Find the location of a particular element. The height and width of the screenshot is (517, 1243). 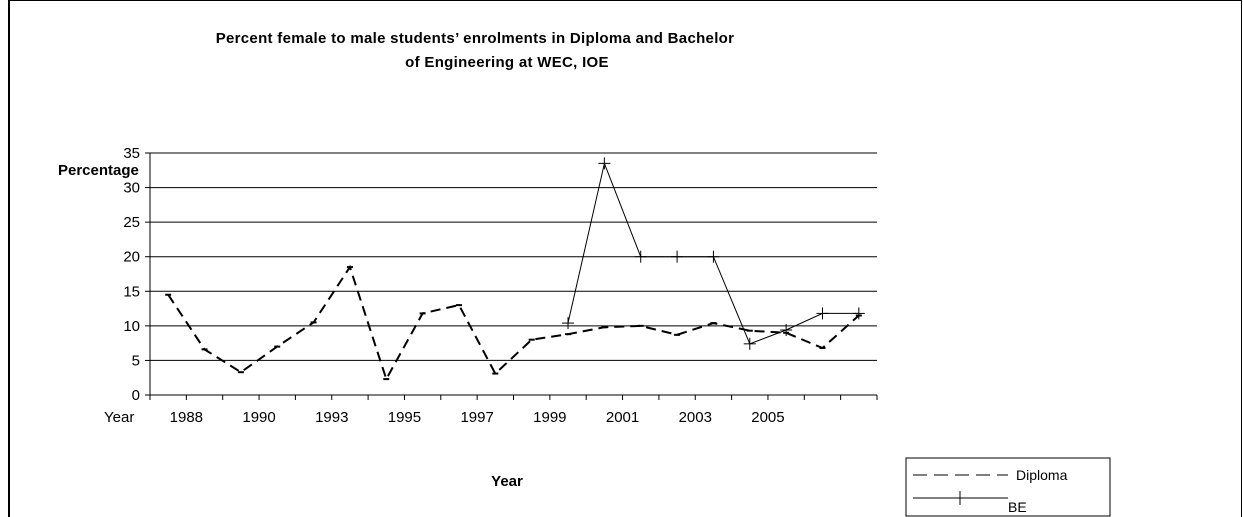

legend: Diploma BE is located at coordinates (1008, 487).